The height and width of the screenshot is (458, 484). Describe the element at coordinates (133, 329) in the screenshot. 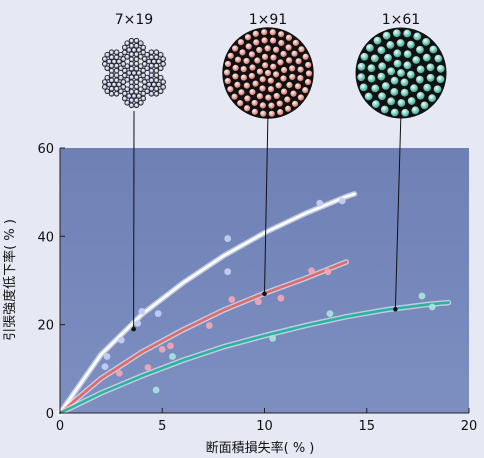

I see `leader-dot-7x19` at that location.